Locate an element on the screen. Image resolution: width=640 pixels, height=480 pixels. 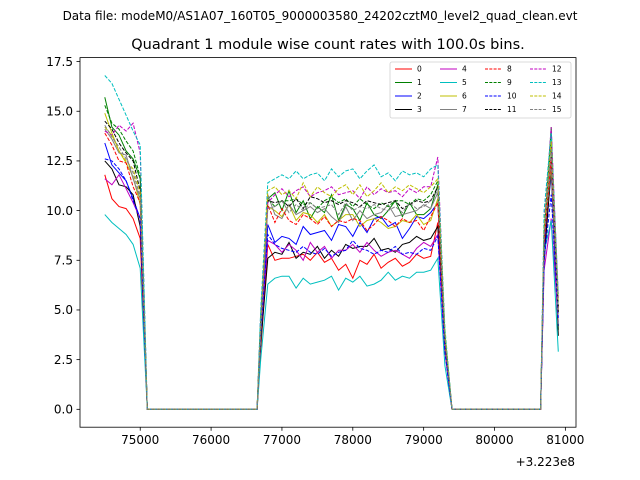
legend-label-1: 1 is located at coordinates (419, 82).